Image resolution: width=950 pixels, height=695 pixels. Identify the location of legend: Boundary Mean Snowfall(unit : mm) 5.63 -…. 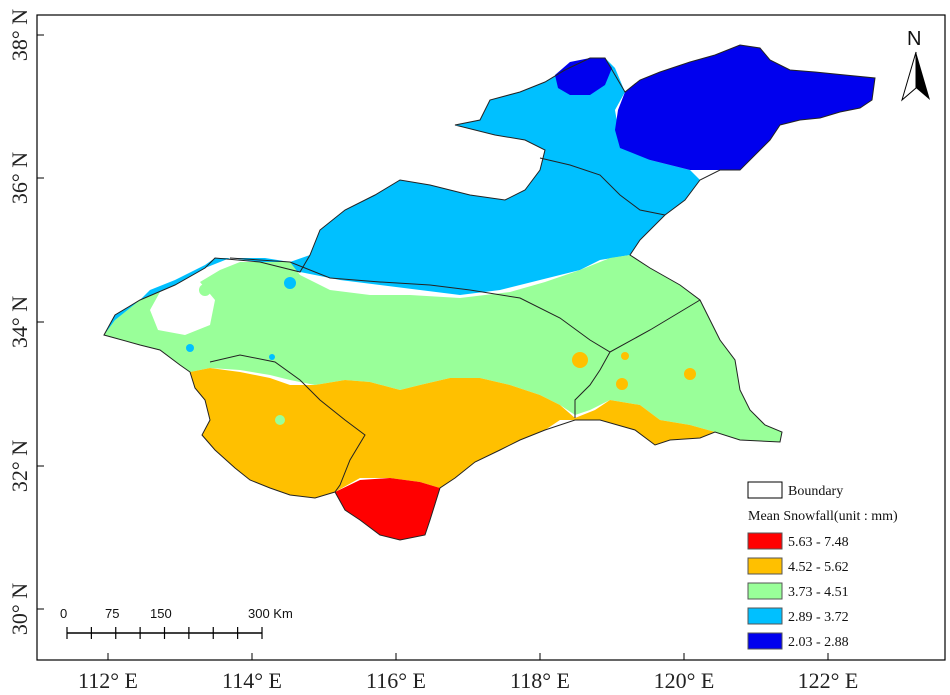
(822, 565).